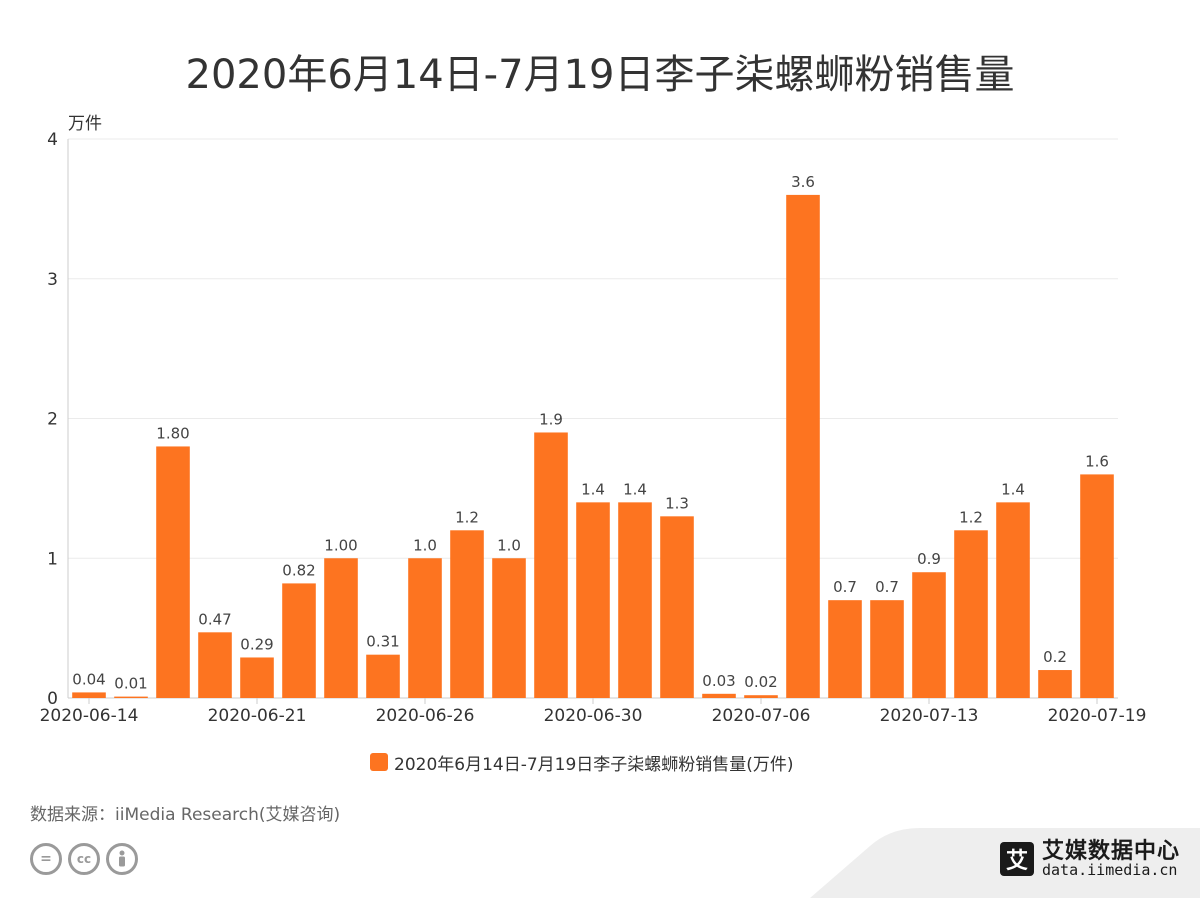 The image size is (1200, 898). I want to click on cc-icon: cc, so click(84, 859).